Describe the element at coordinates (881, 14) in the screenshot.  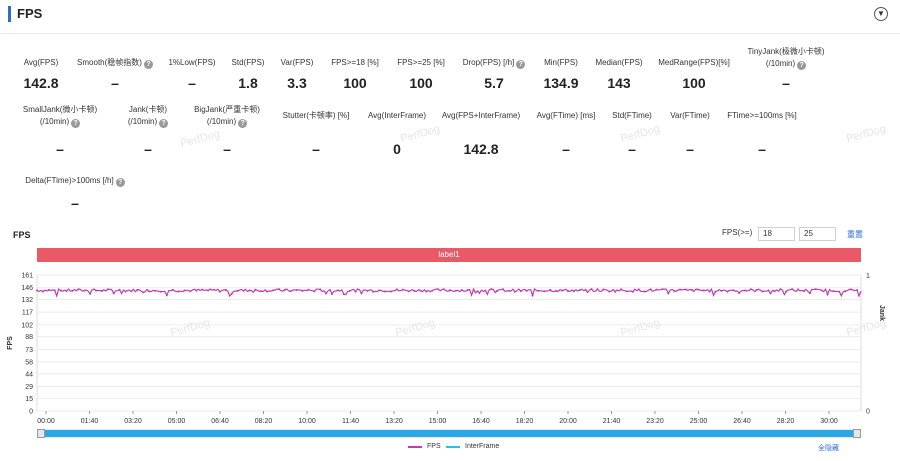
I see `chevron-down-icon: ▼` at that location.